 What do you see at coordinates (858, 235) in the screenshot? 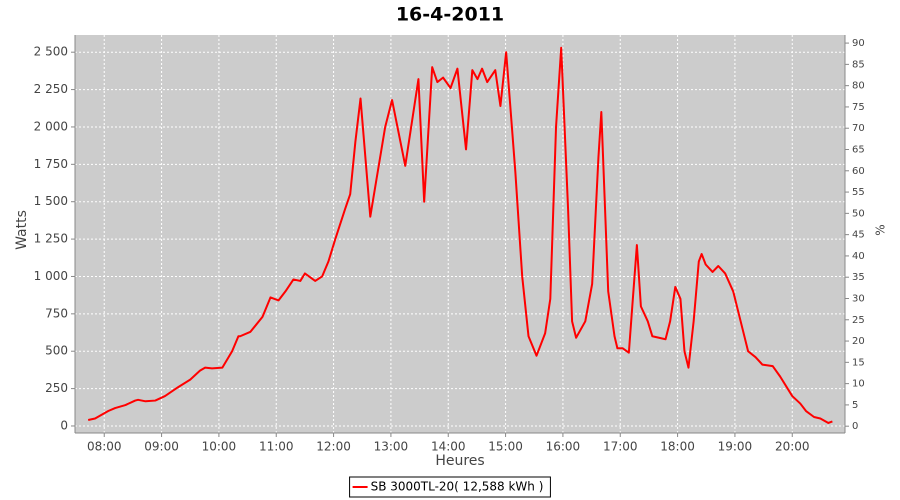
I see `y2-tick-label: 45` at bounding box center [858, 235].